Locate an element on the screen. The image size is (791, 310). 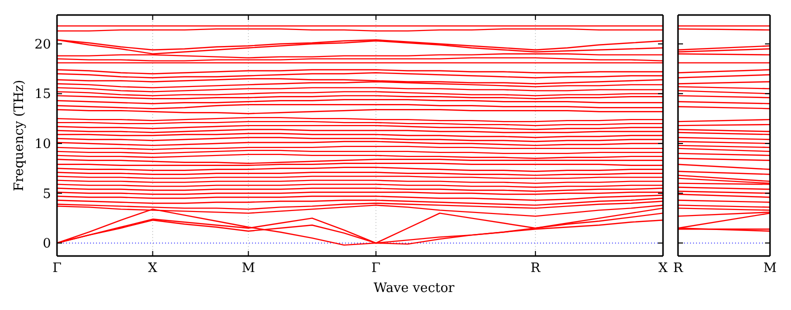
y-axis-title: Frequency (THz) is located at coordinates (19, 136).